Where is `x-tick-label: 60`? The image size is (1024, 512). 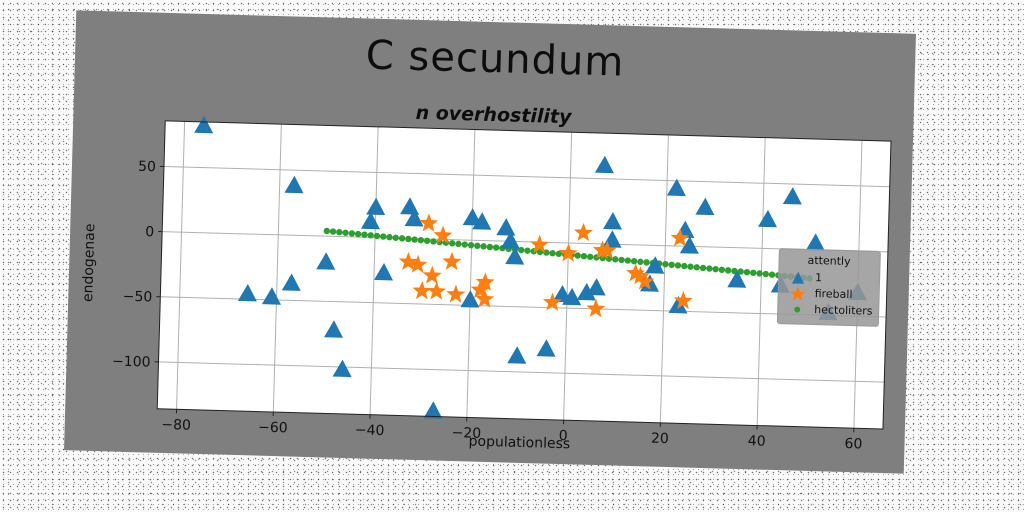
x-tick-label: 60 is located at coordinates (853, 444).